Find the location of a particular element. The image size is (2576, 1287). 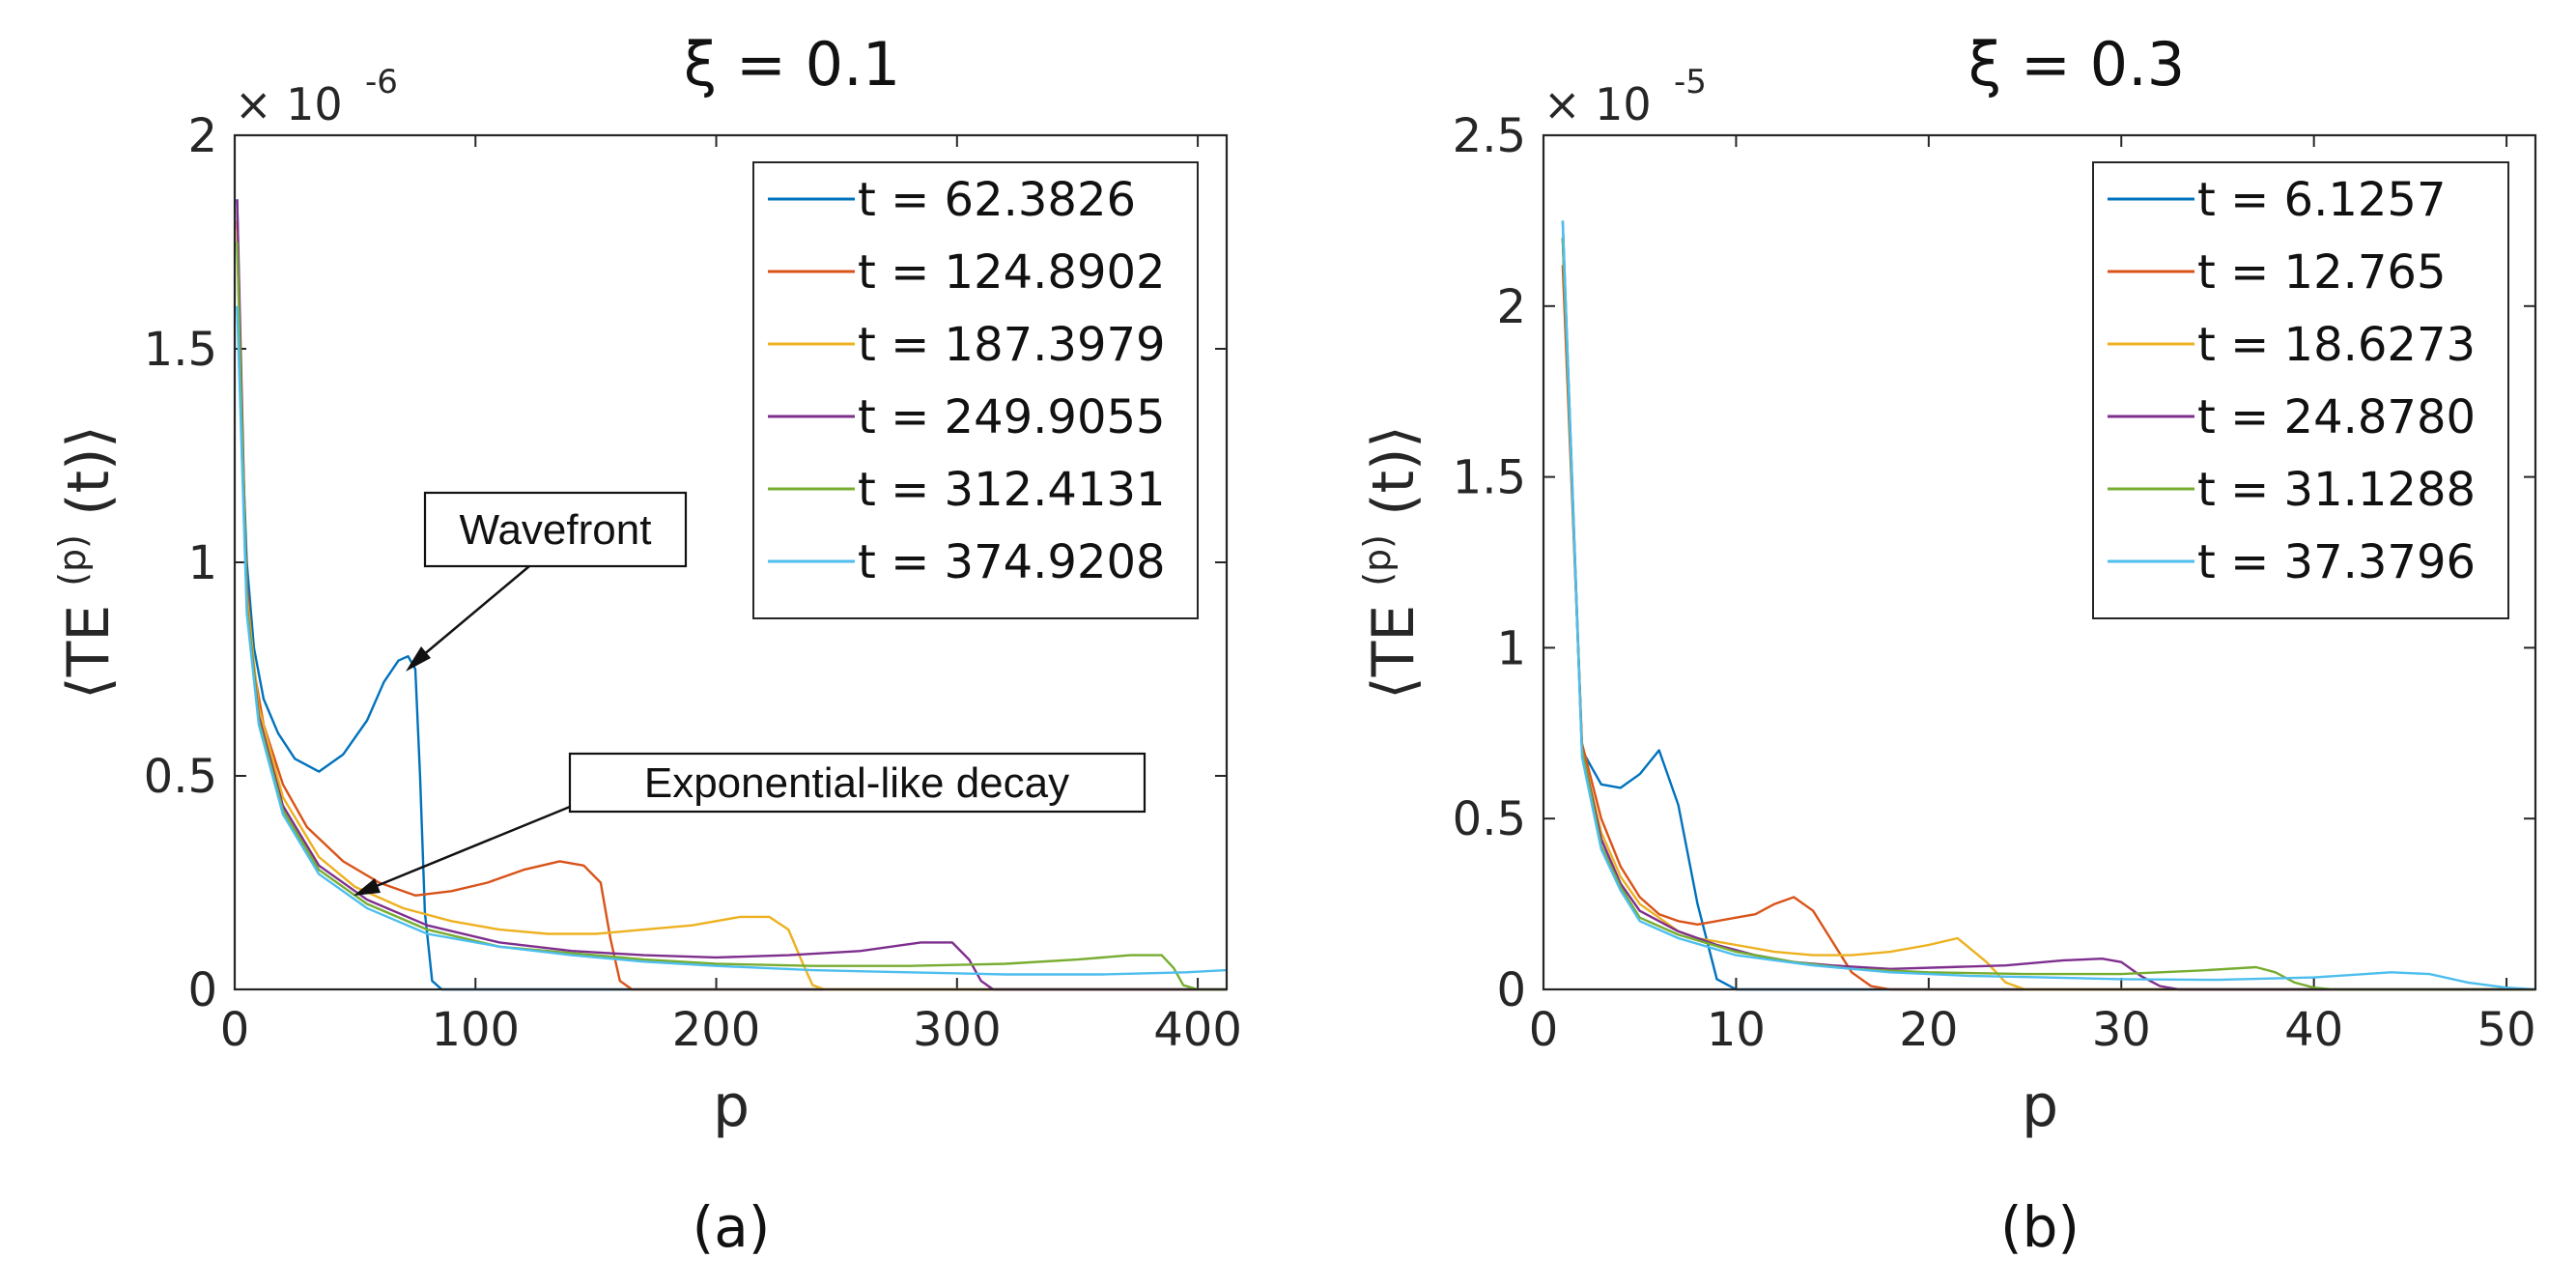

panel-a-xtick-label: 200 is located at coordinates (716, 1030).